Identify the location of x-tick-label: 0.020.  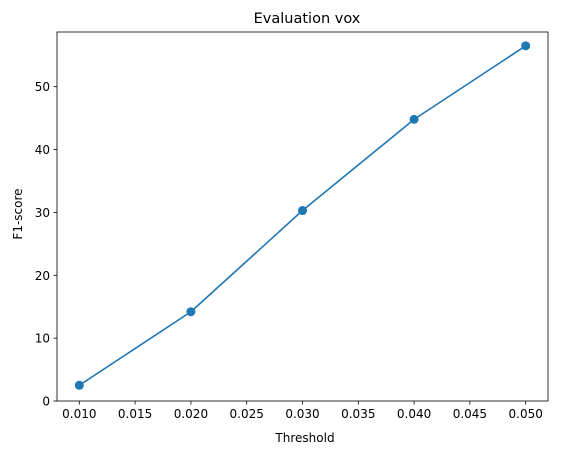
(191, 414).